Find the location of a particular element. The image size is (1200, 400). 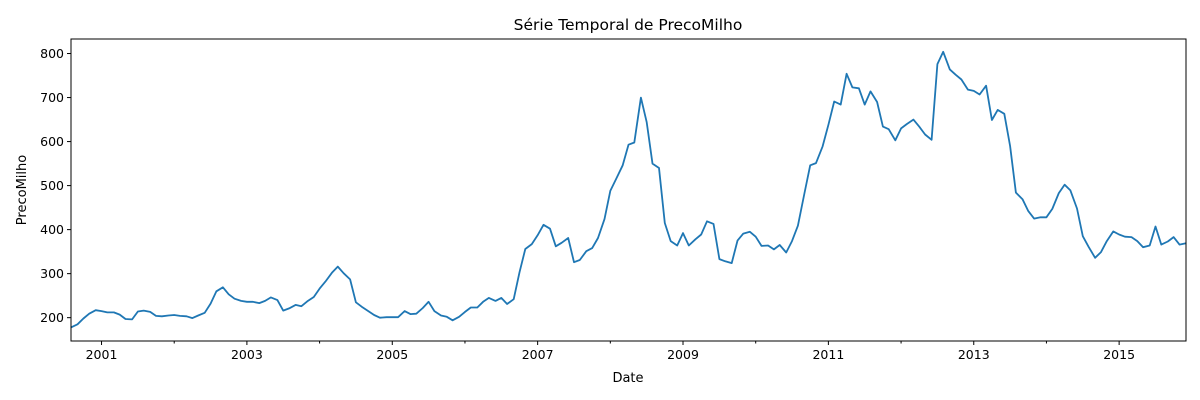

chart-title: Série Temporal de PrecoMilho is located at coordinates (628, 25).